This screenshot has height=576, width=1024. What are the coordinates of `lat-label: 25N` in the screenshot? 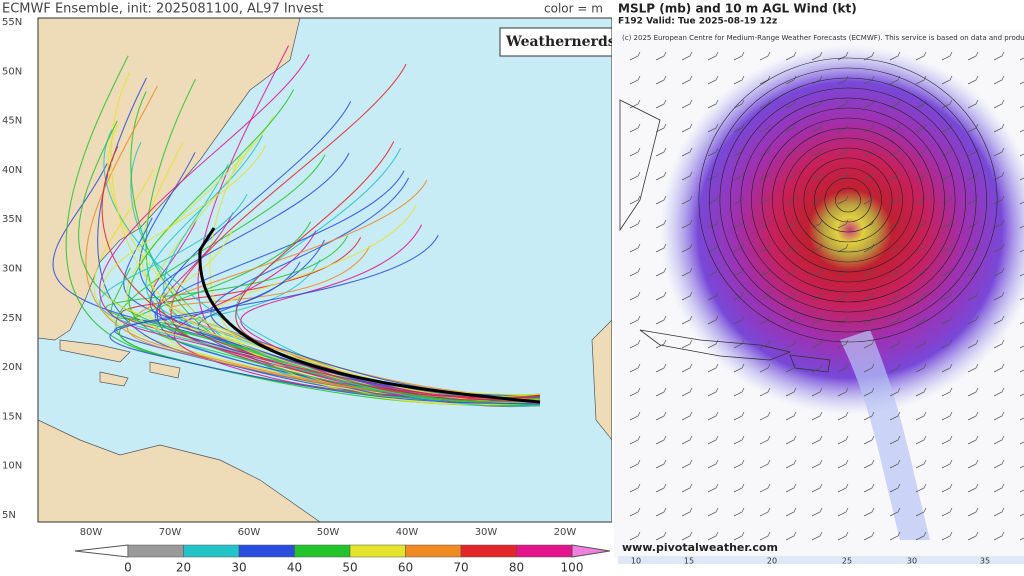 It's located at (12, 318).